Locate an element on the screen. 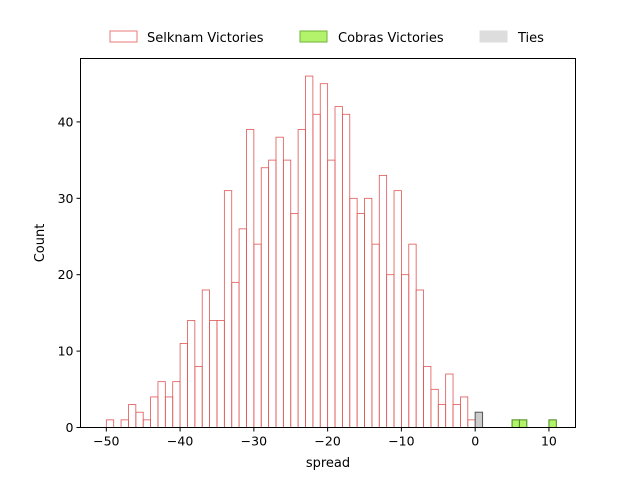 The height and width of the screenshot is (480, 640). x-axis-label: spread is located at coordinates (328, 463).